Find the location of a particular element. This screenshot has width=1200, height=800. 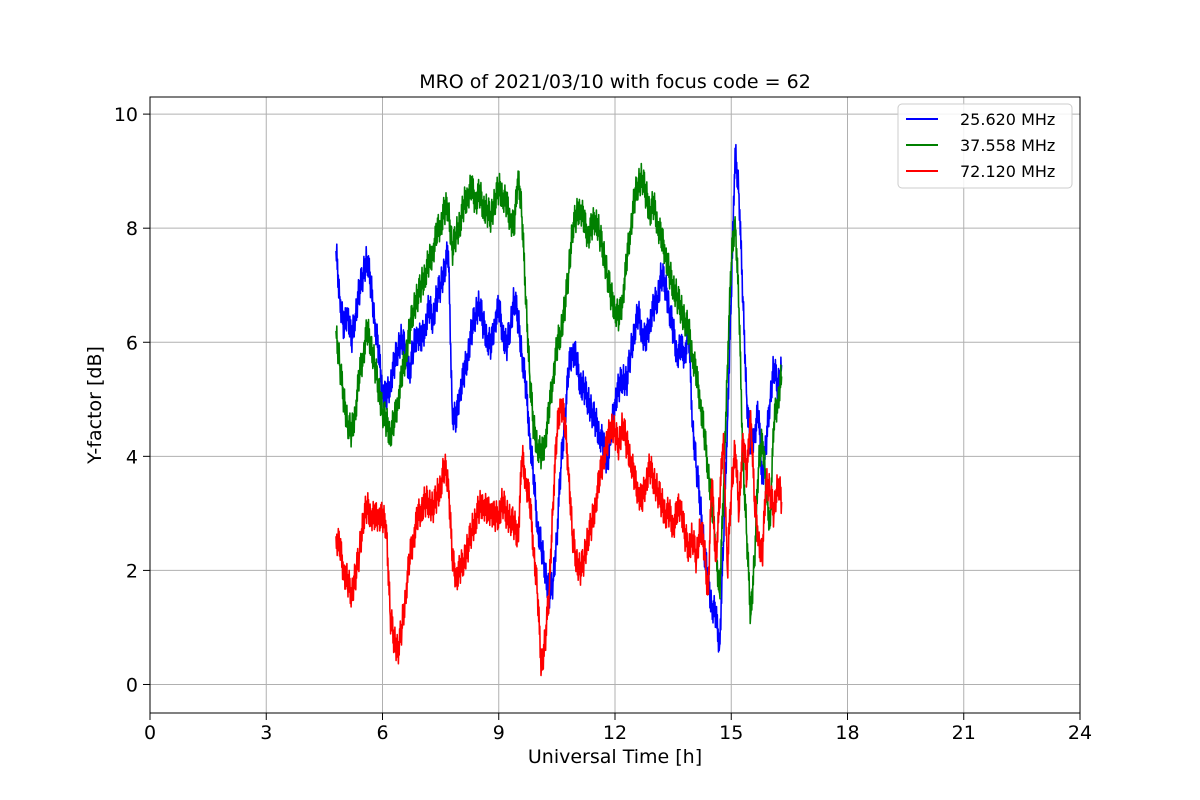

x-tick-label: 24 is located at coordinates (1080, 733).